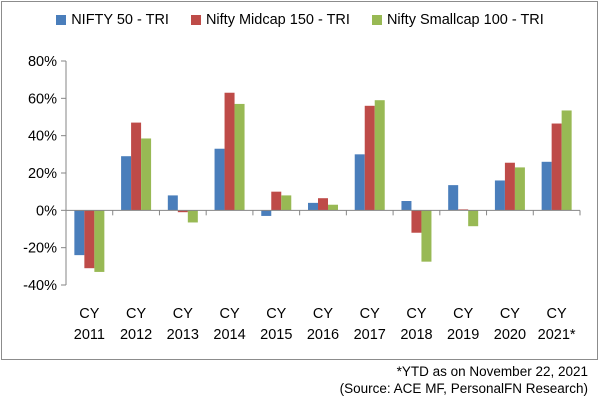 The image size is (600, 401). I want to click on legend-label-smallcap-100: Nifty Smallcap 100 - TRI, so click(465, 20).